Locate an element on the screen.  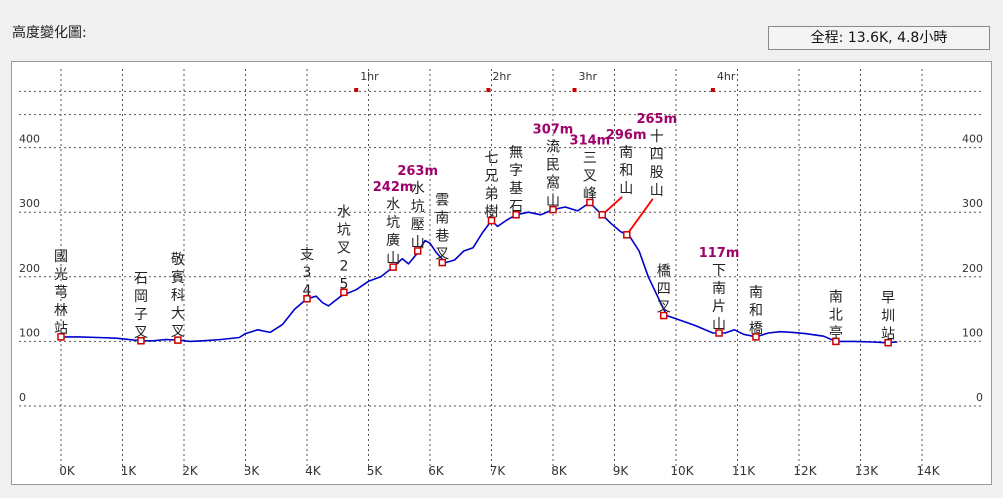
waypoint-label-char: 兄 is located at coordinates (492, 177).